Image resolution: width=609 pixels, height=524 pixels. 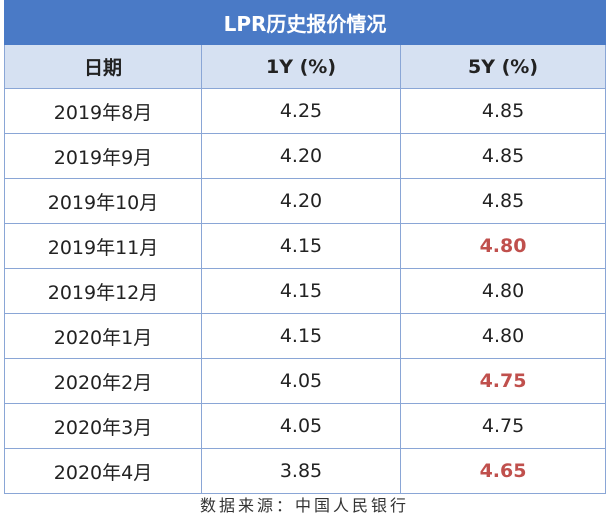 I want to click on table-row: 2019年10月 4.20 4.85, so click(x=305, y=201).